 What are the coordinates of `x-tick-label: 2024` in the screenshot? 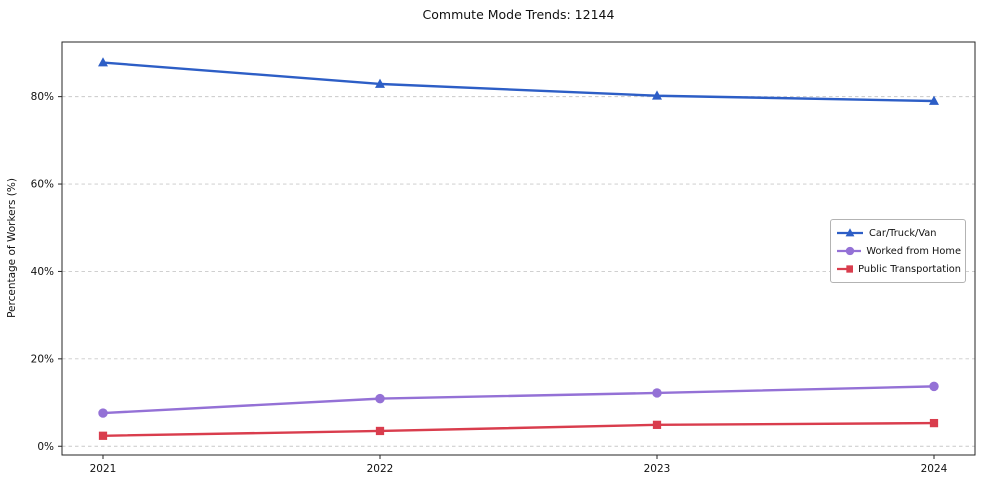 It's located at (934, 469).